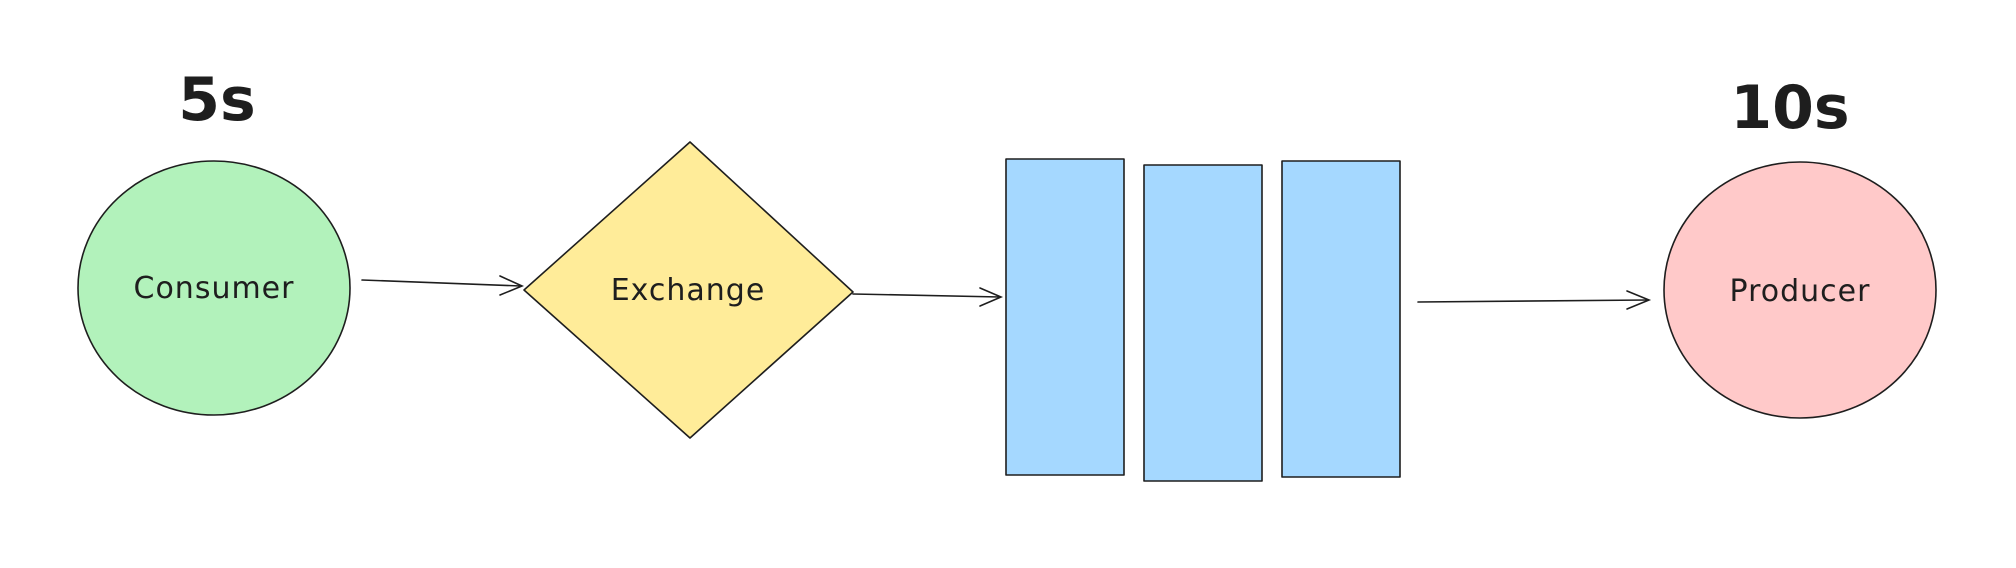 Image resolution: width=2016 pixels, height=568 pixels. What do you see at coordinates (216, 100) in the screenshot?
I see `consumer-timing-label: 5s` at bounding box center [216, 100].